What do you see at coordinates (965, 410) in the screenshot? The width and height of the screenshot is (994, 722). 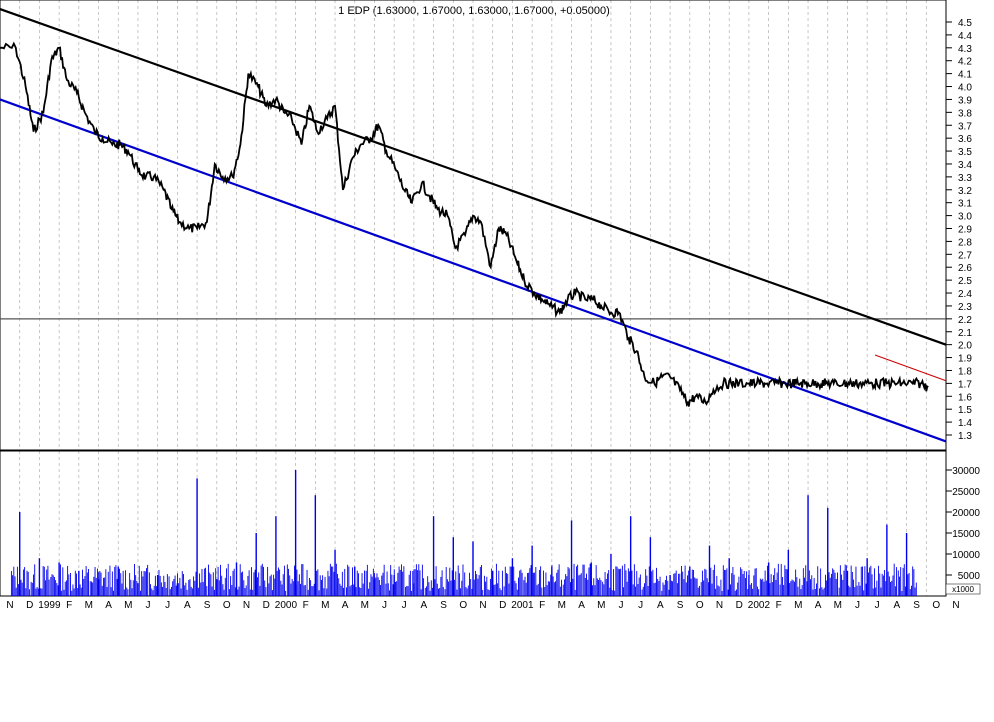 I see `y-tick-label: 1.5` at bounding box center [965, 410].